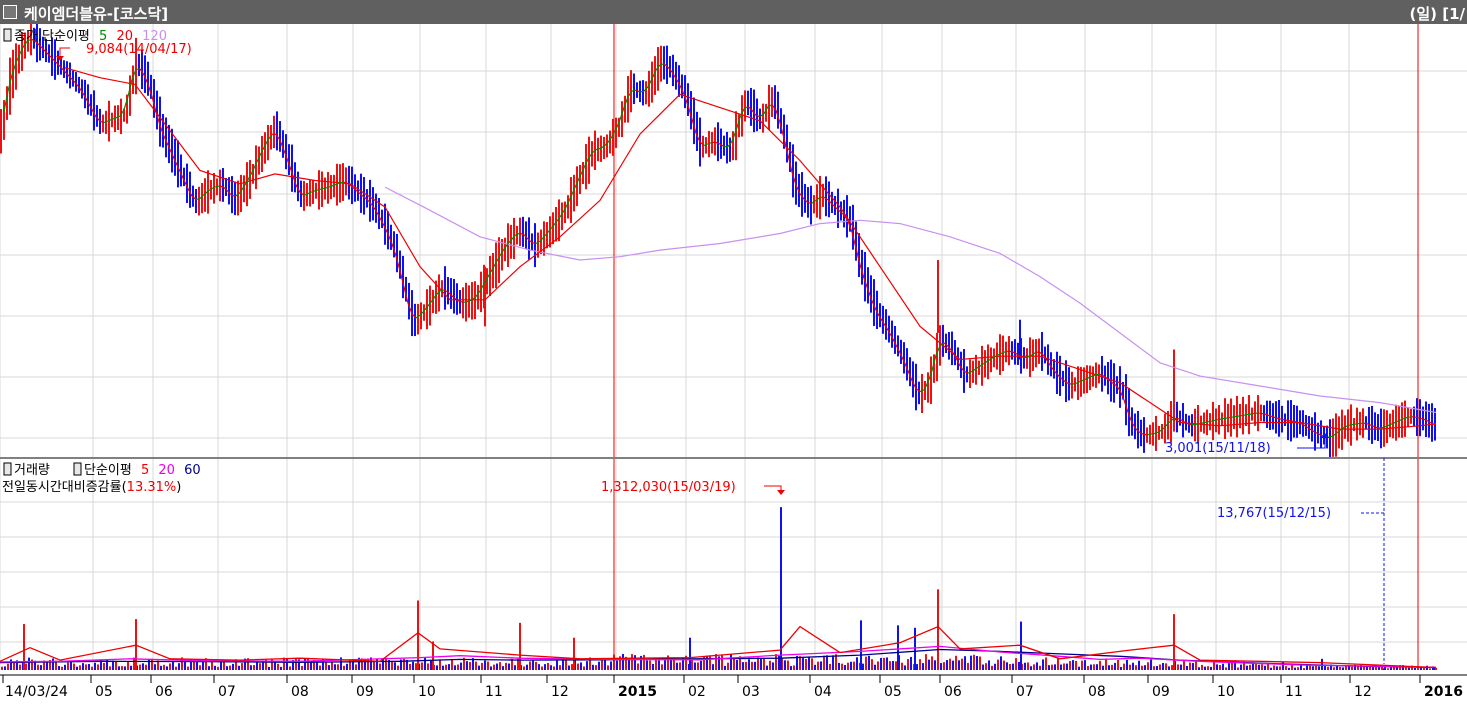 This screenshot has width=1467, height=705. What do you see at coordinates (101, 478) in the screenshot?
I see `volume-legend: 거래량 단순이평 5 20 60 전일동시간대비증감률(13.31%)` at bounding box center [101, 478].